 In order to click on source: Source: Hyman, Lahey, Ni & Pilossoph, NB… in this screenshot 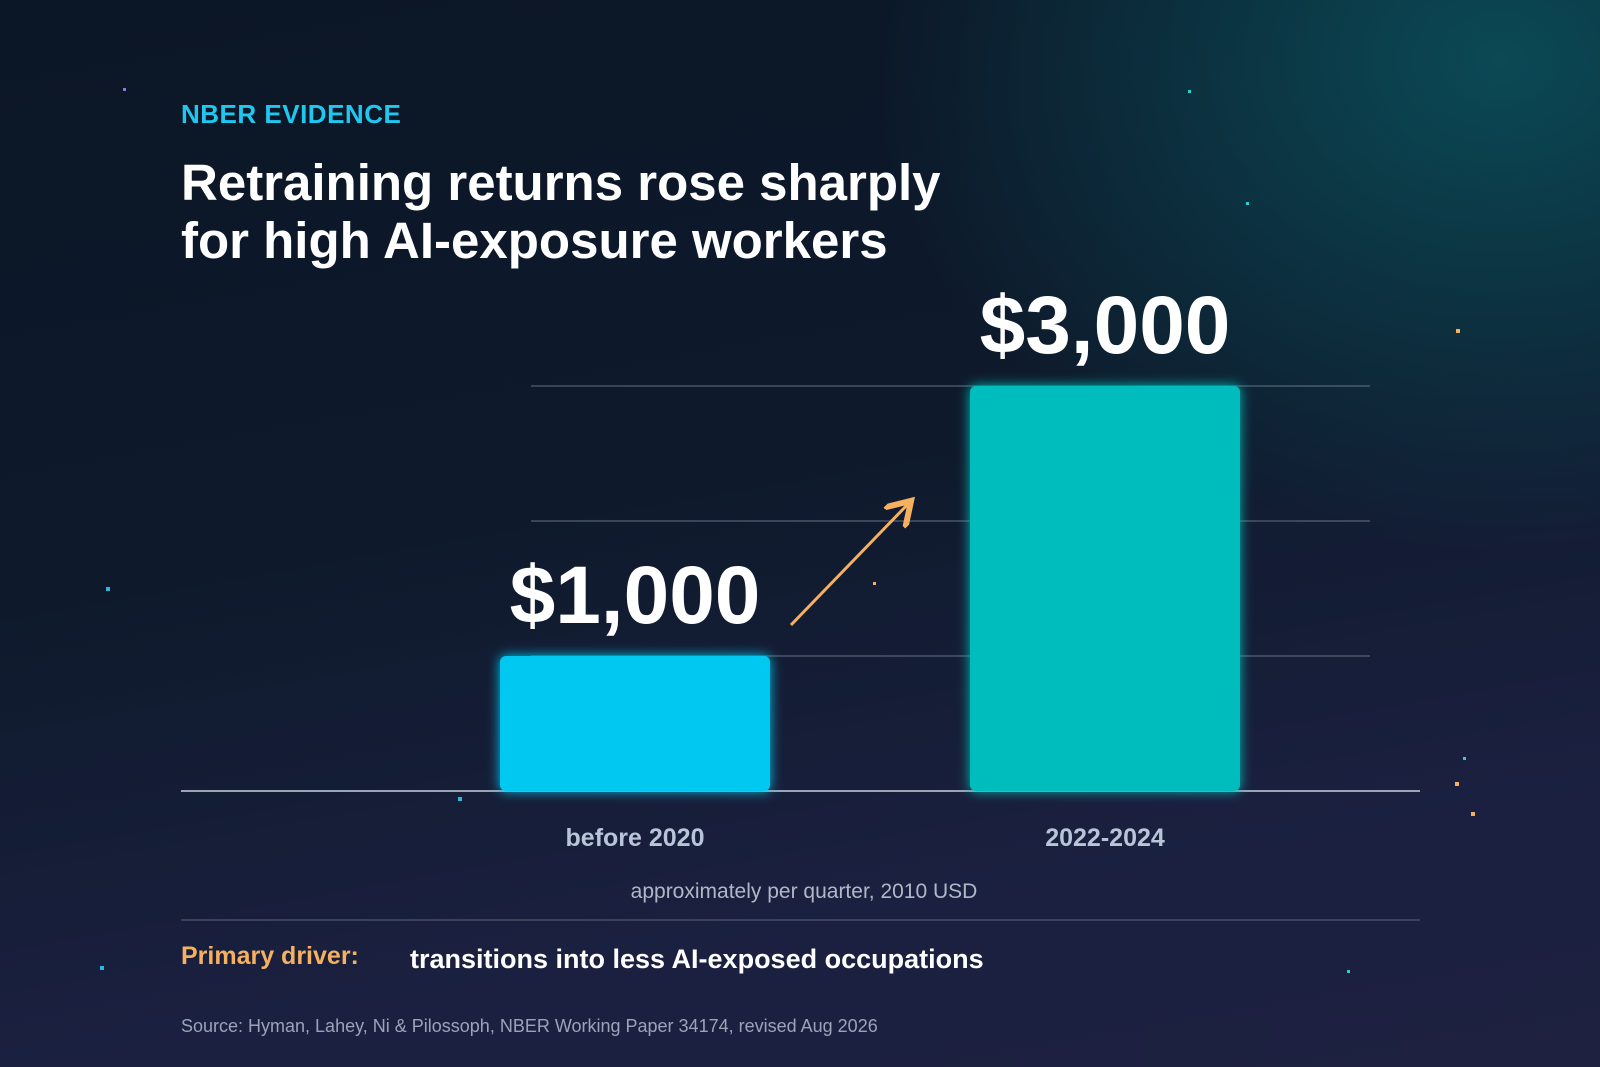, I will do `click(529, 1026)`.